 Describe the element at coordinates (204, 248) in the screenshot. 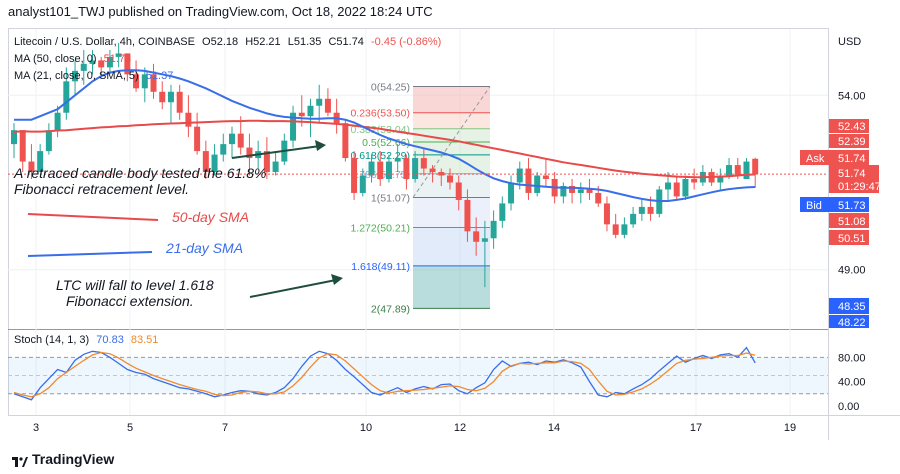

I see `annotation-sma21: 21-day SMA` at that location.